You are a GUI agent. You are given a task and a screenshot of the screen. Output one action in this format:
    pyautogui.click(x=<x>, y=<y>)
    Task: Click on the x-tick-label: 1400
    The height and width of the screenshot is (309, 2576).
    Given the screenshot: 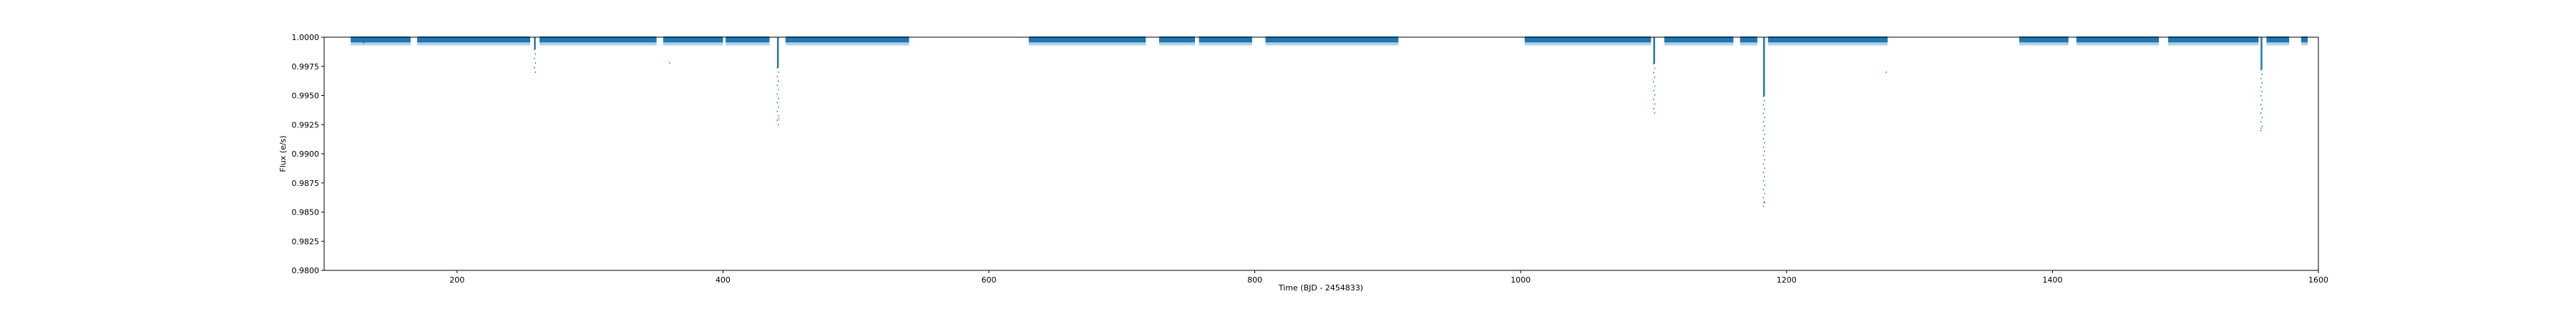 What is the action you would take?
    pyautogui.click(x=2052, y=280)
    